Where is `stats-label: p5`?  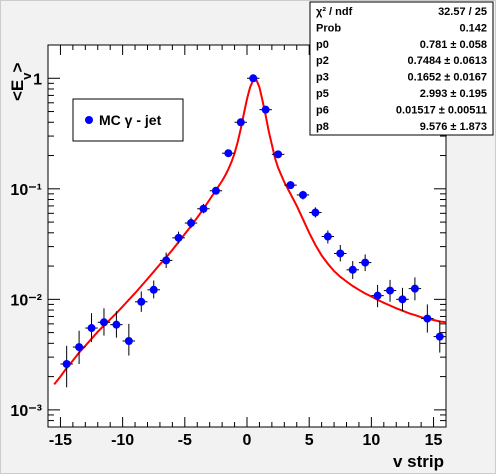 stats-label: p5 is located at coordinates (322, 94).